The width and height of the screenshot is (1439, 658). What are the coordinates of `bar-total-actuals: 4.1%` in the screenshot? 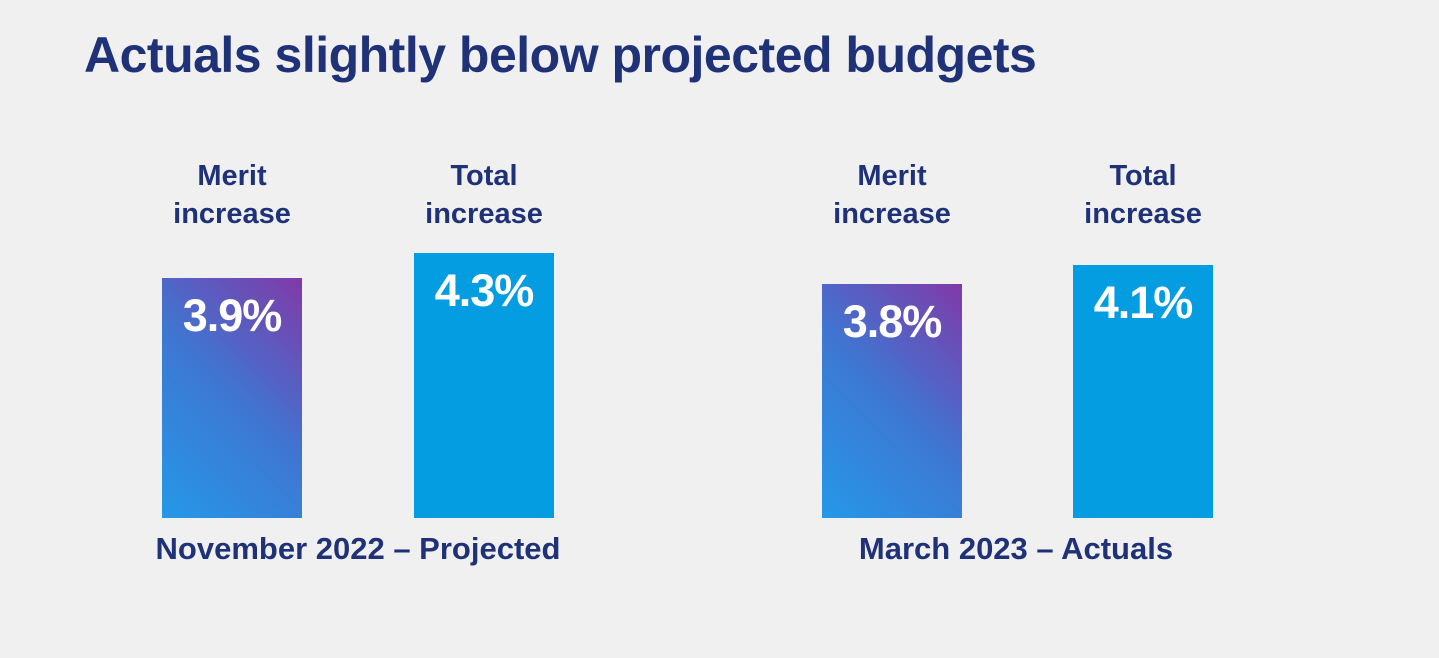 It's located at (1143, 391).